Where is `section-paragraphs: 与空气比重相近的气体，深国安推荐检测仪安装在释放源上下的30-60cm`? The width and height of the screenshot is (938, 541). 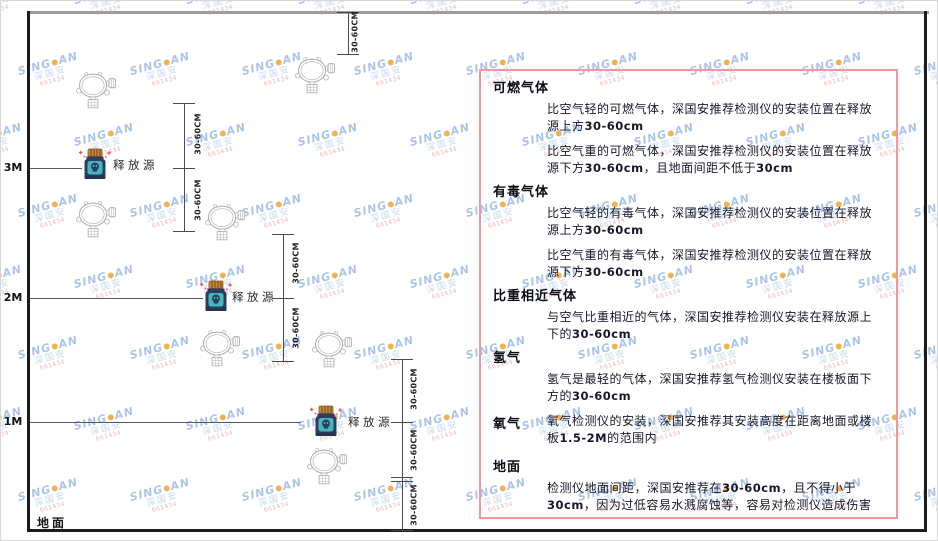 section-paragraphs: 与空气比重相近的气体，深国安推荐检测仪安装在释放源上下的30-60cm is located at coordinates (713, 325).